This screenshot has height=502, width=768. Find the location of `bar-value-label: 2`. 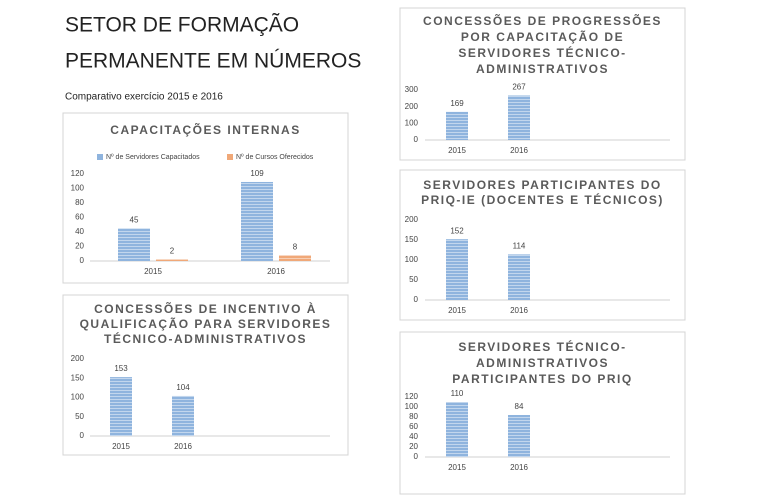

bar-value-label: 2 is located at coordinates (172, 251).